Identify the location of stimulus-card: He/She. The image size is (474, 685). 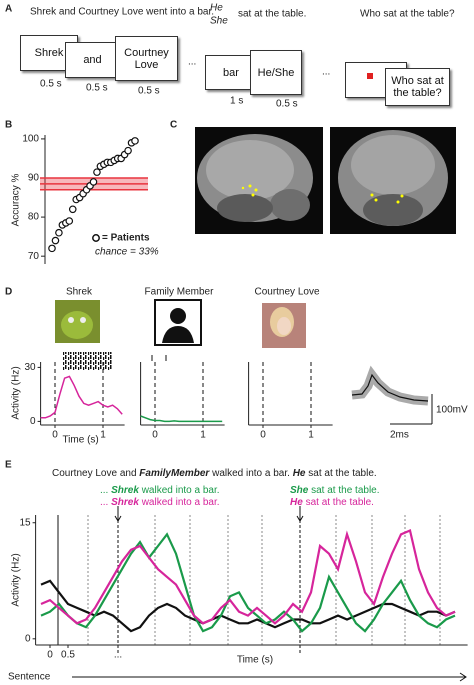
(276, 72).